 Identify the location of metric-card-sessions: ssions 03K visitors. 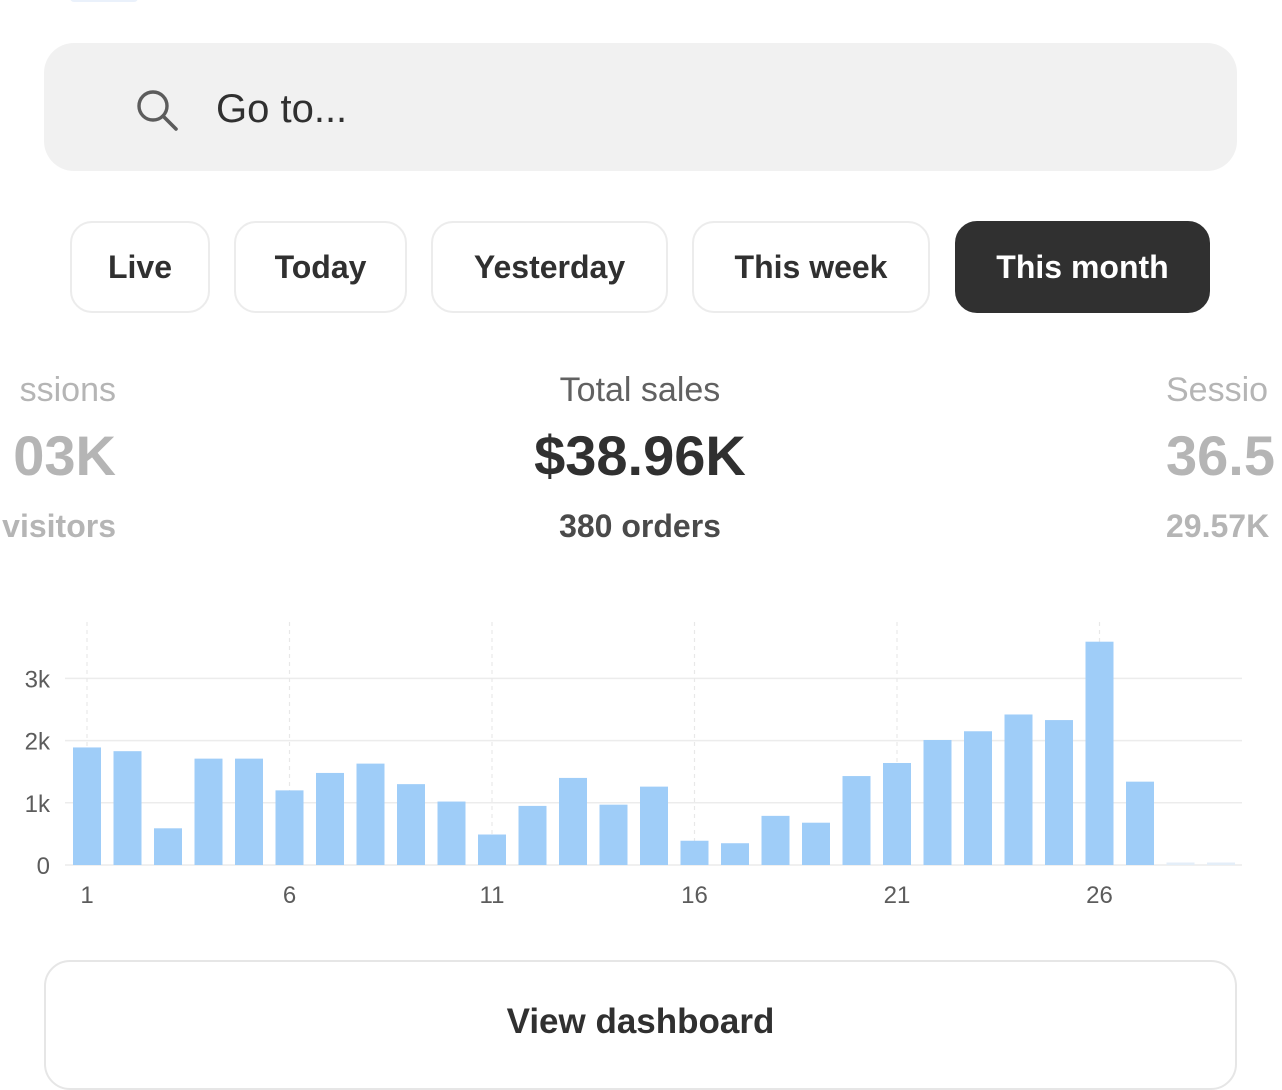
(58, 458).